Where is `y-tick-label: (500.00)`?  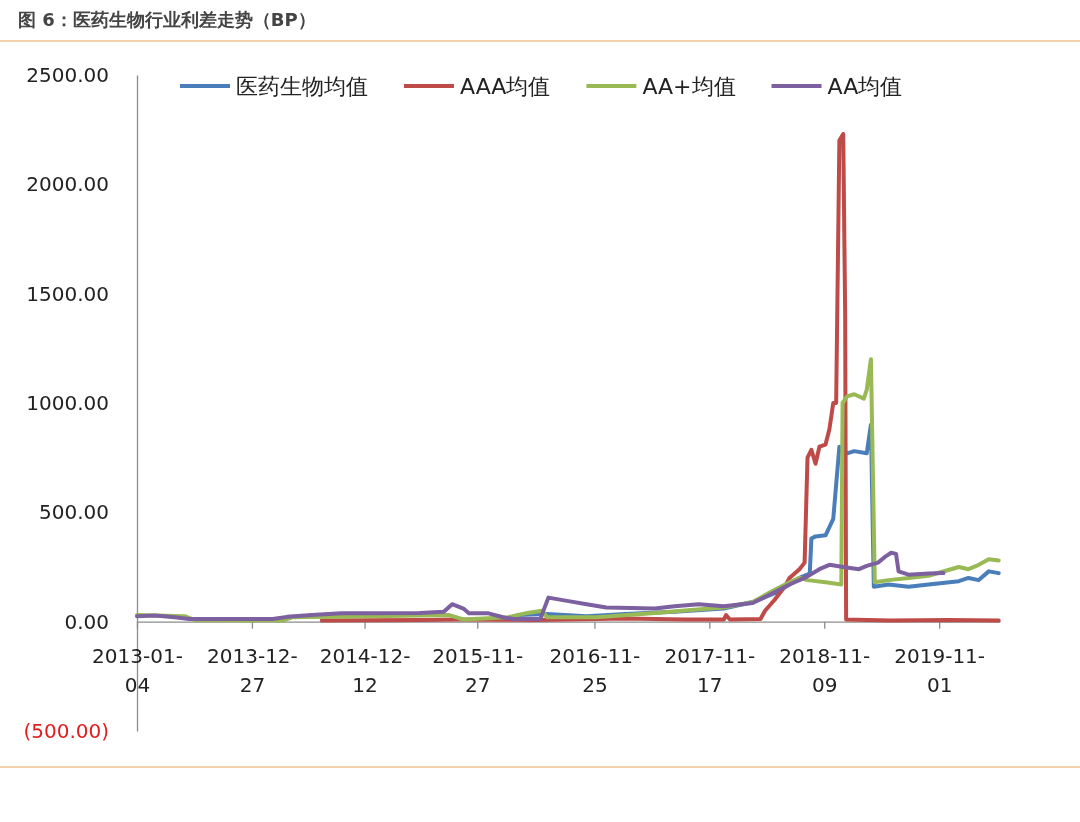 y-tick-label: (500.00) is located at coordinates (66, 730).